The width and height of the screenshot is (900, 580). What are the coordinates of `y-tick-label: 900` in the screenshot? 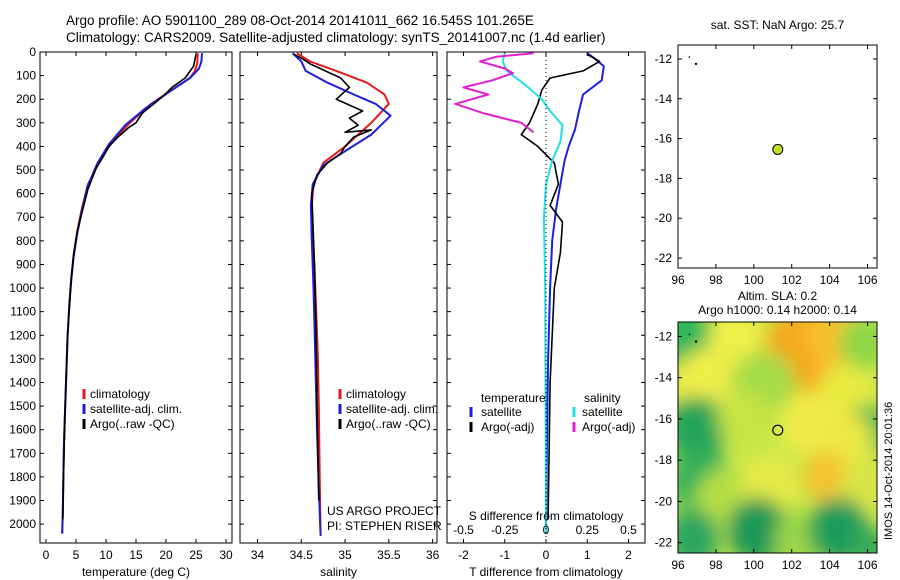 It's located at (26, 264).